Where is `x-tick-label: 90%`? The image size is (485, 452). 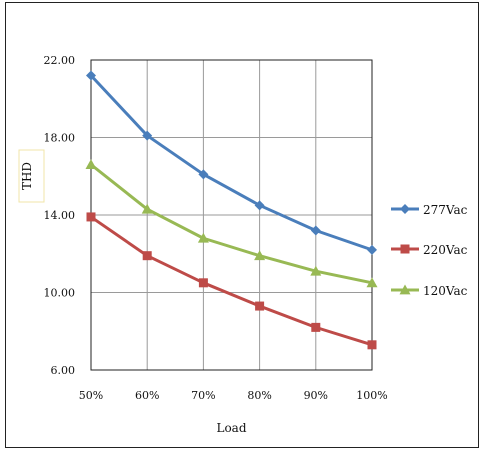
x-tick-label: 90% is located at coordinates (316, 395).